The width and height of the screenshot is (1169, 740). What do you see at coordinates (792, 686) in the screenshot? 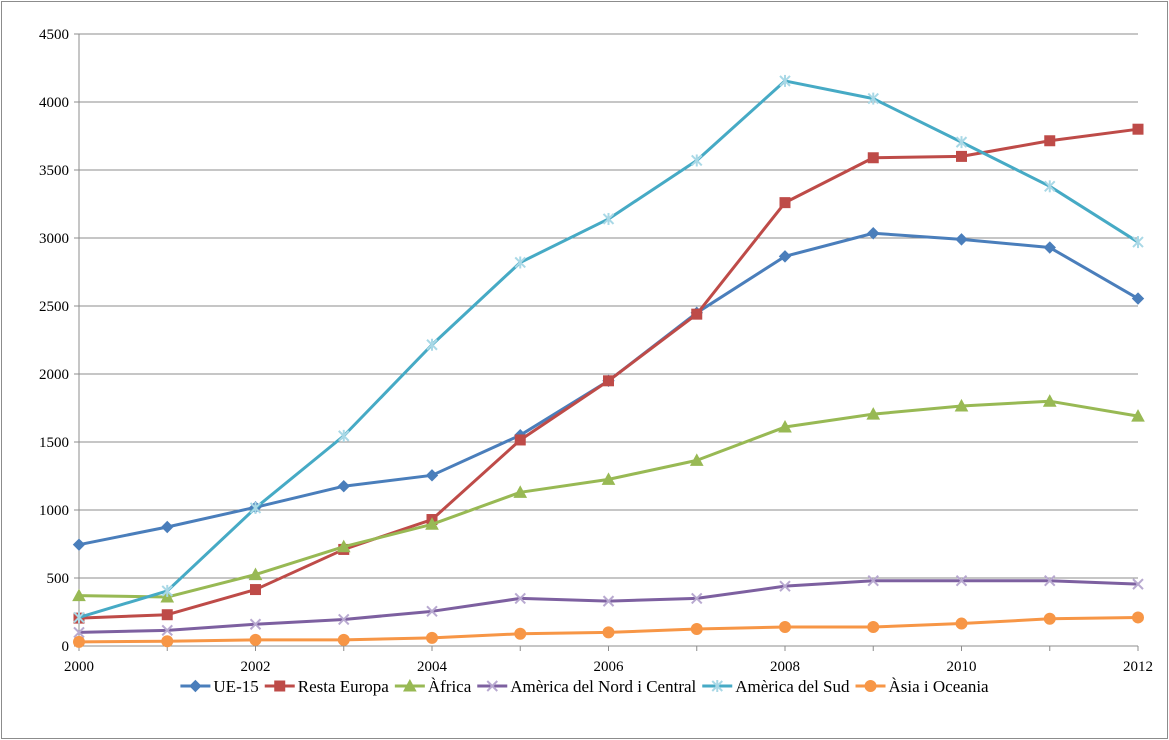
I see `legend-label: Amèrica del Sud` at bounding box center [792, 686].